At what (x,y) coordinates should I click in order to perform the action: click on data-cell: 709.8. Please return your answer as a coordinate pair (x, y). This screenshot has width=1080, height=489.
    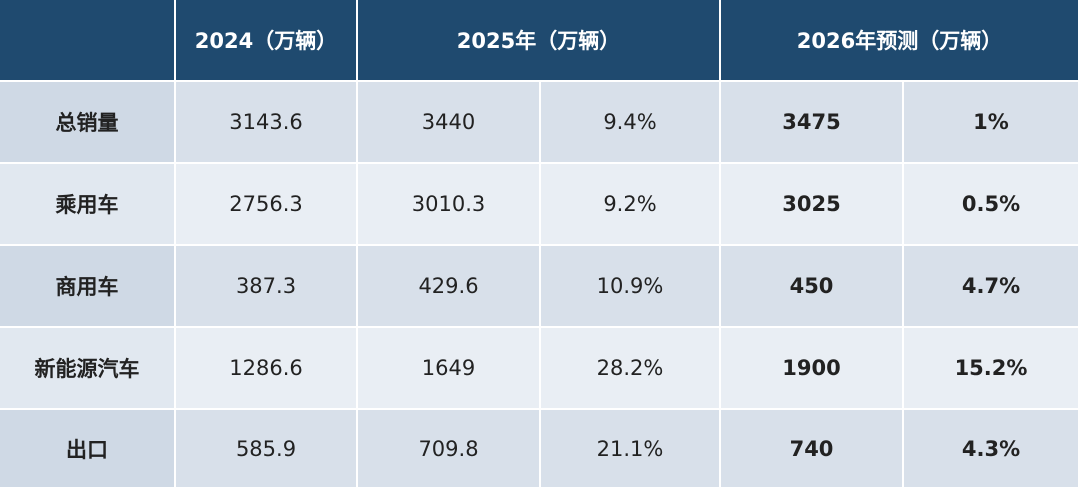
    Looking at the image, I should click on (448, 448).